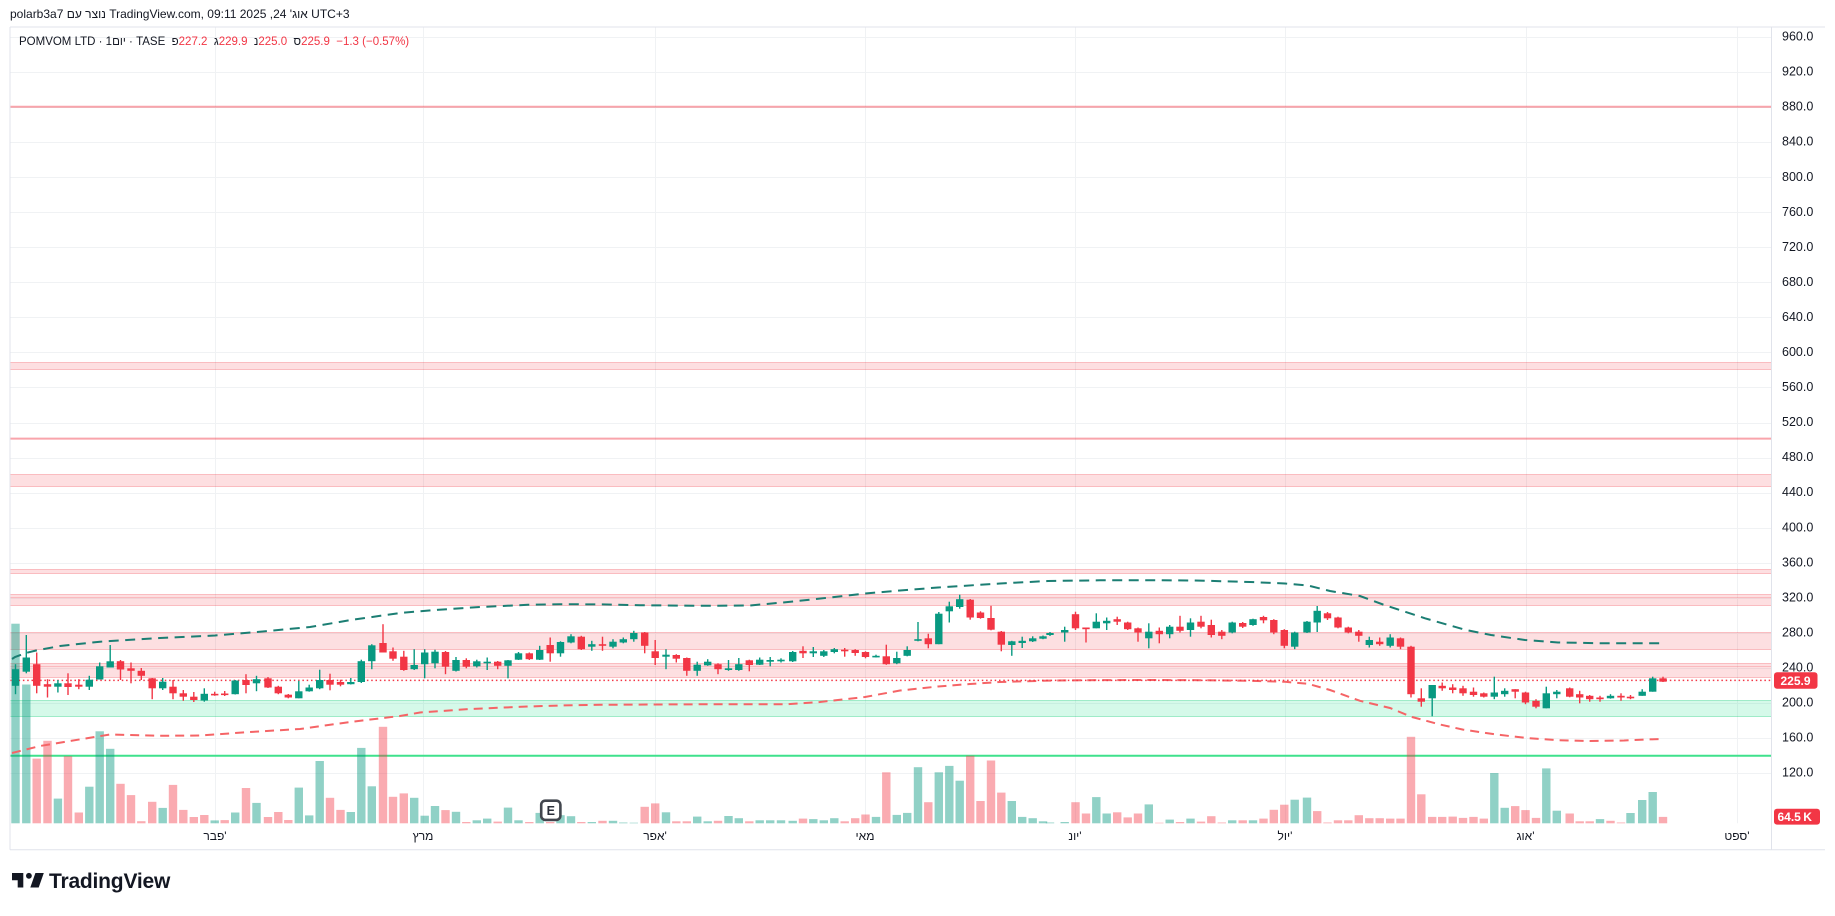 The image size is (1835, 916). What do you see at coordinates (1797, 177) in the screenshot?
I see `svg-text: 800.0` at bounding box center [1797, 177].